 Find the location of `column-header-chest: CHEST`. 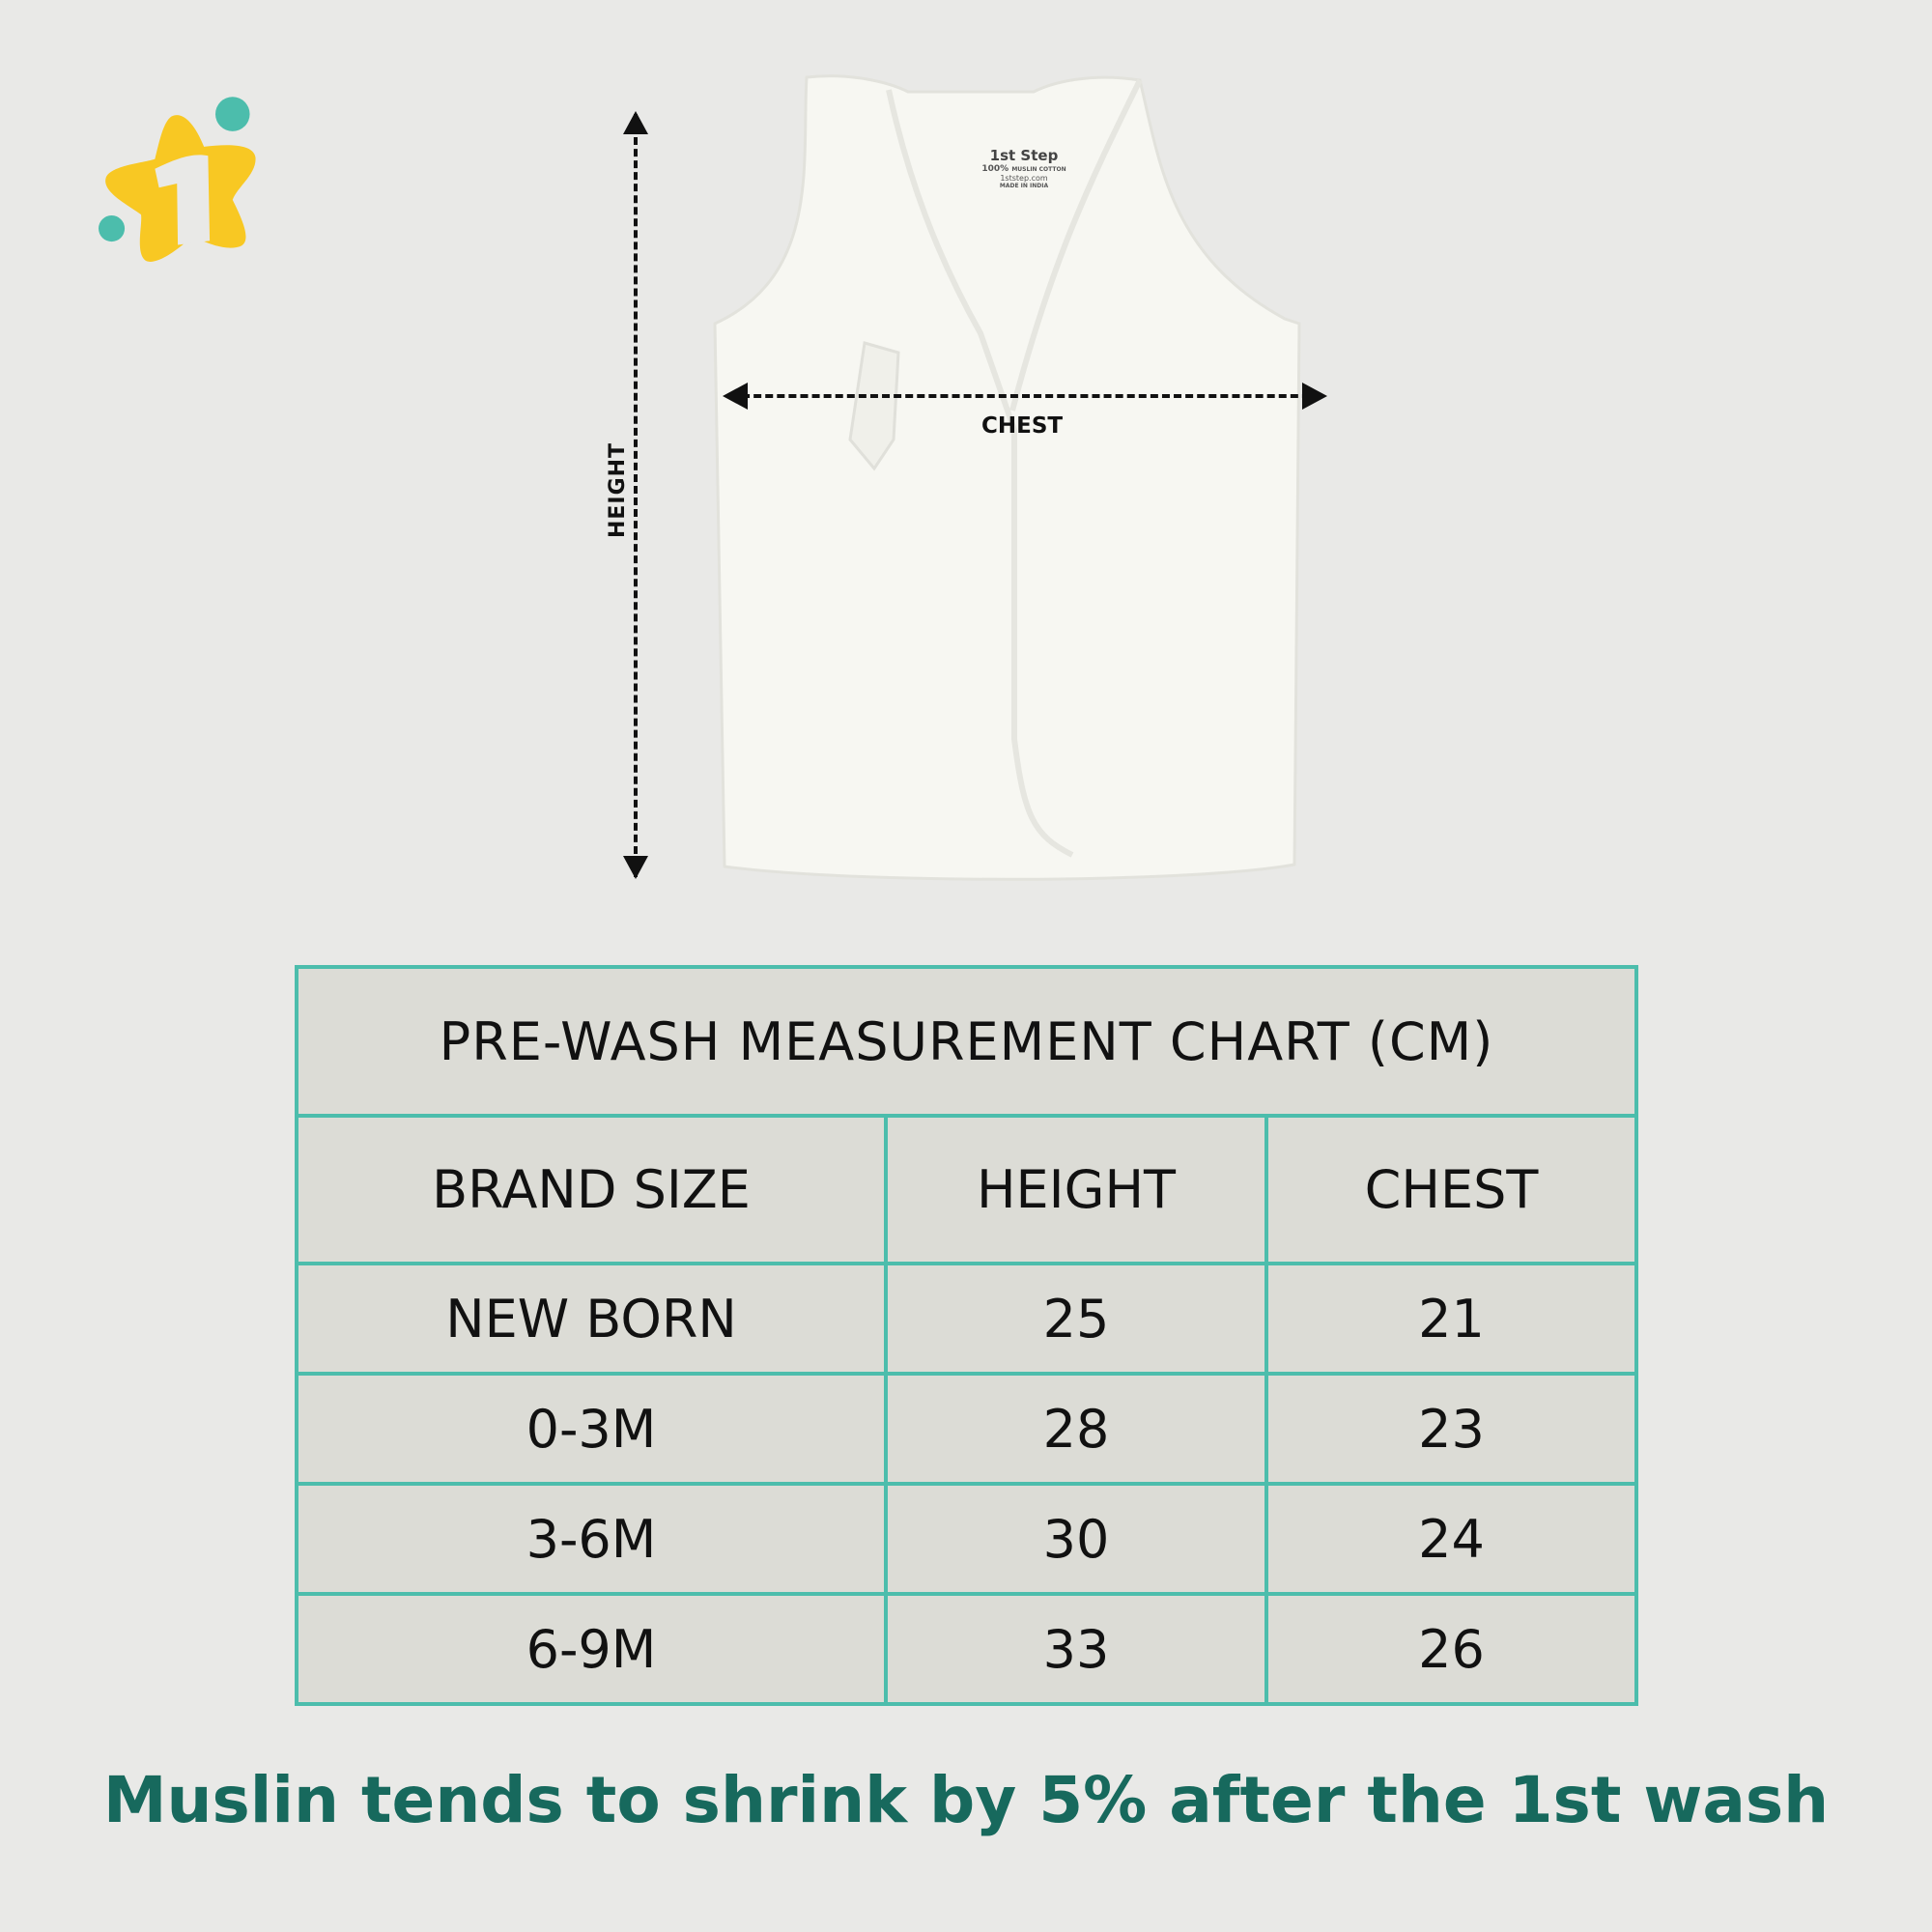

column-header-chest: CHEST is located at coordinates (1451, 1189).